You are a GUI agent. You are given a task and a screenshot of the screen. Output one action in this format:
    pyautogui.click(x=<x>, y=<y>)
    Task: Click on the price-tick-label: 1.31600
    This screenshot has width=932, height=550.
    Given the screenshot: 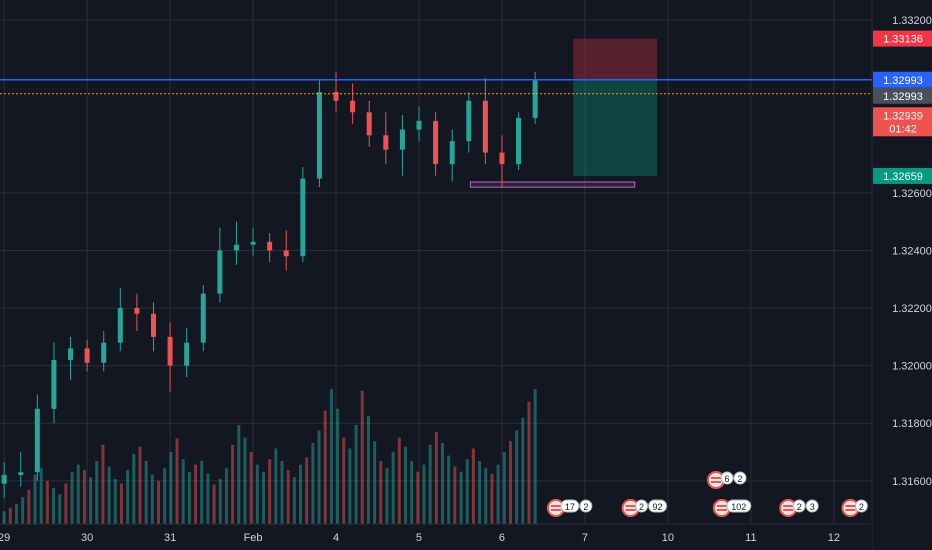 What is the action you would take?
    pyautogui.click(x=912, y=482)
    